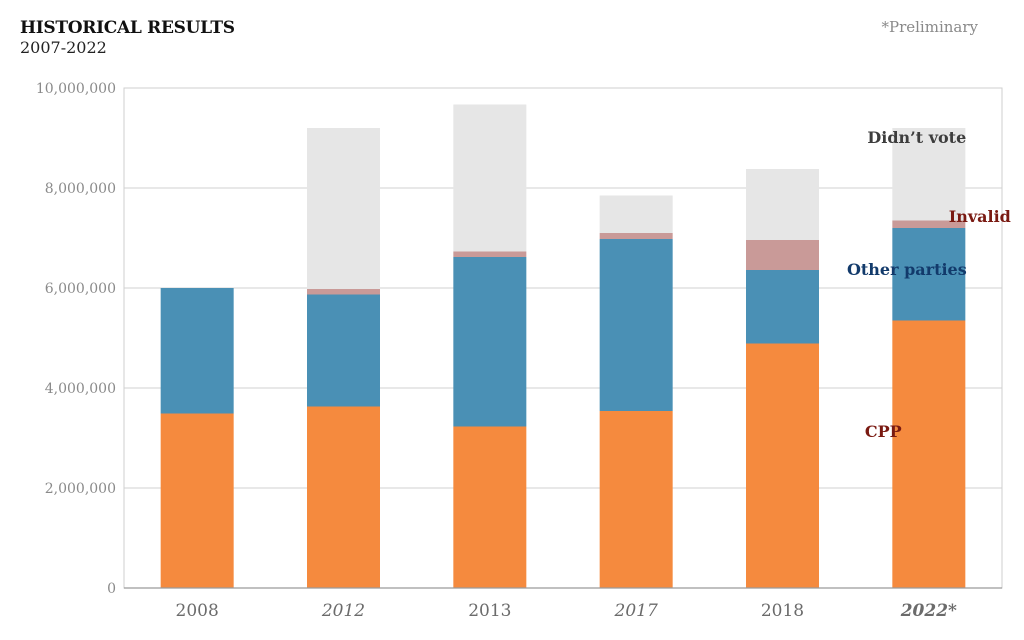 The height and width of the screenshot is (640, 1024). What do you see at coordinates (636, 236) in the screenshot?
I see `bar-invalid-2017` at bounding box center [636, 236].